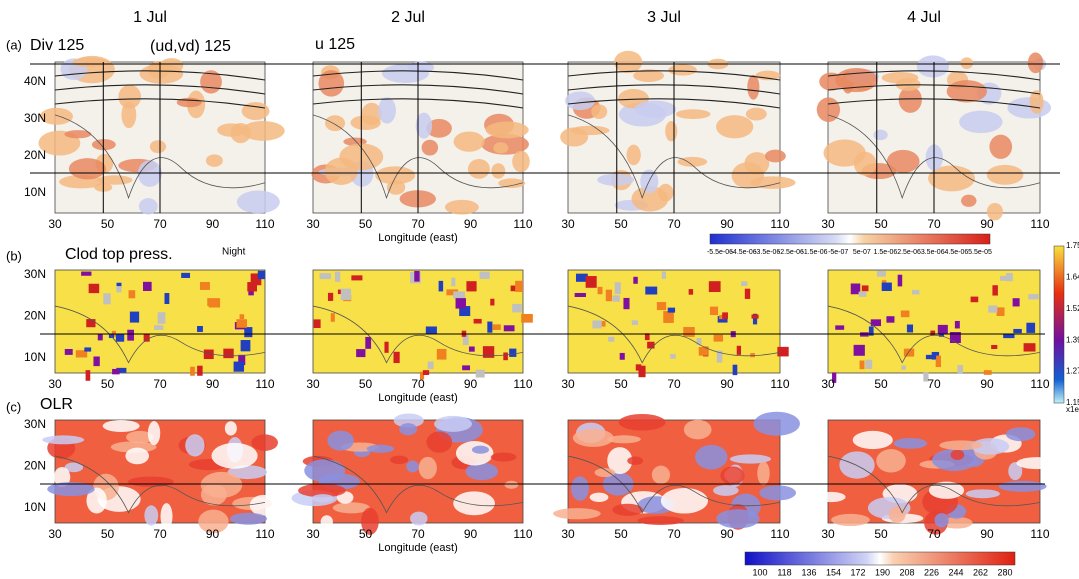 This screenshot has height=579, width=1079. Describe the element at coordinates (720, 252) in the screenshot. I see `colorbar-label: -5.5e-06` at that location.